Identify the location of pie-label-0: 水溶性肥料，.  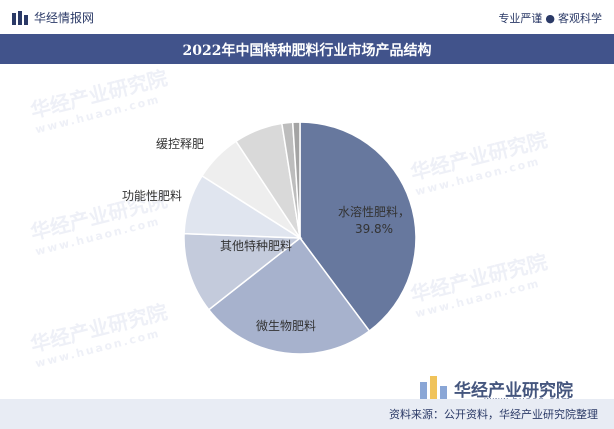
(374, 211).